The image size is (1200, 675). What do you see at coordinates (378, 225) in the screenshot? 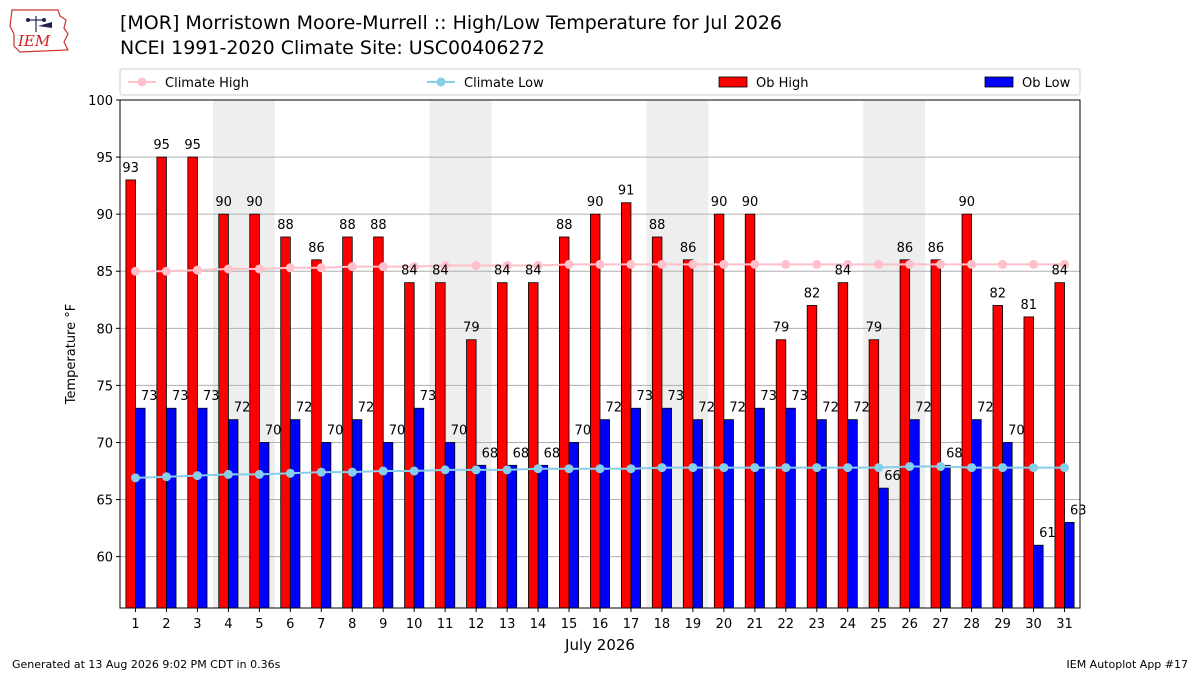
I see `ob-high-value-label: 88` at bounding box center [378, 225].